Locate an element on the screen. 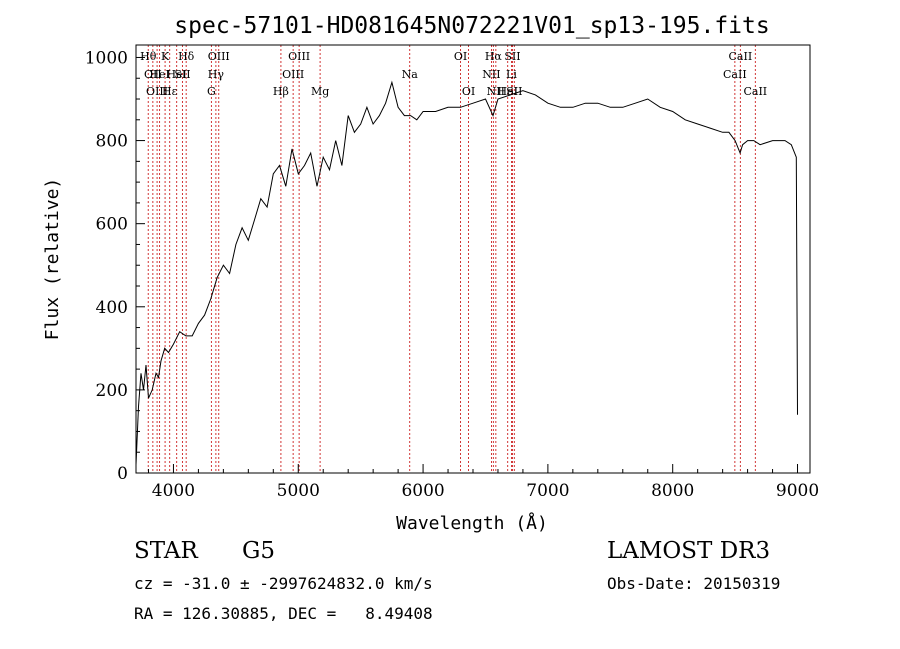 The image size is (900, 649). x-tick-label: 7000 is located at coordinates (547, 491).